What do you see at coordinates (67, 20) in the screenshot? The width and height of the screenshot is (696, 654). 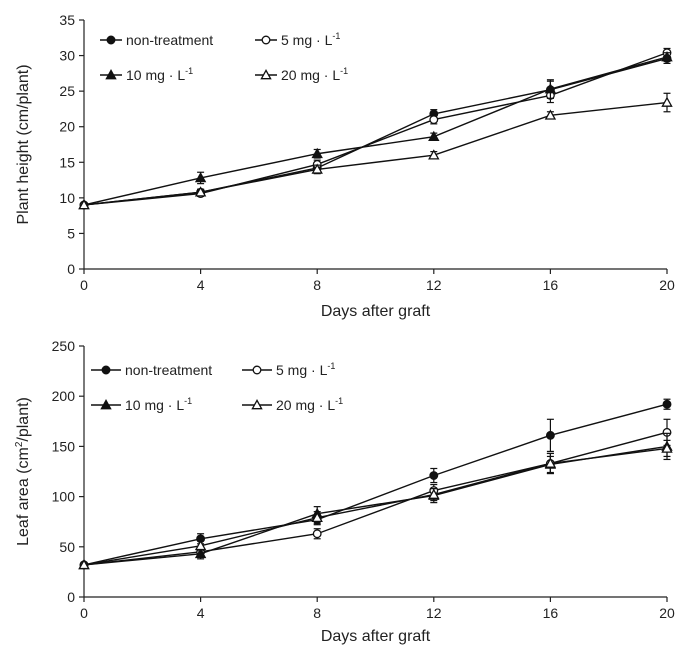 I see `y-tick-label: 35` at bounding box center [67, 20].